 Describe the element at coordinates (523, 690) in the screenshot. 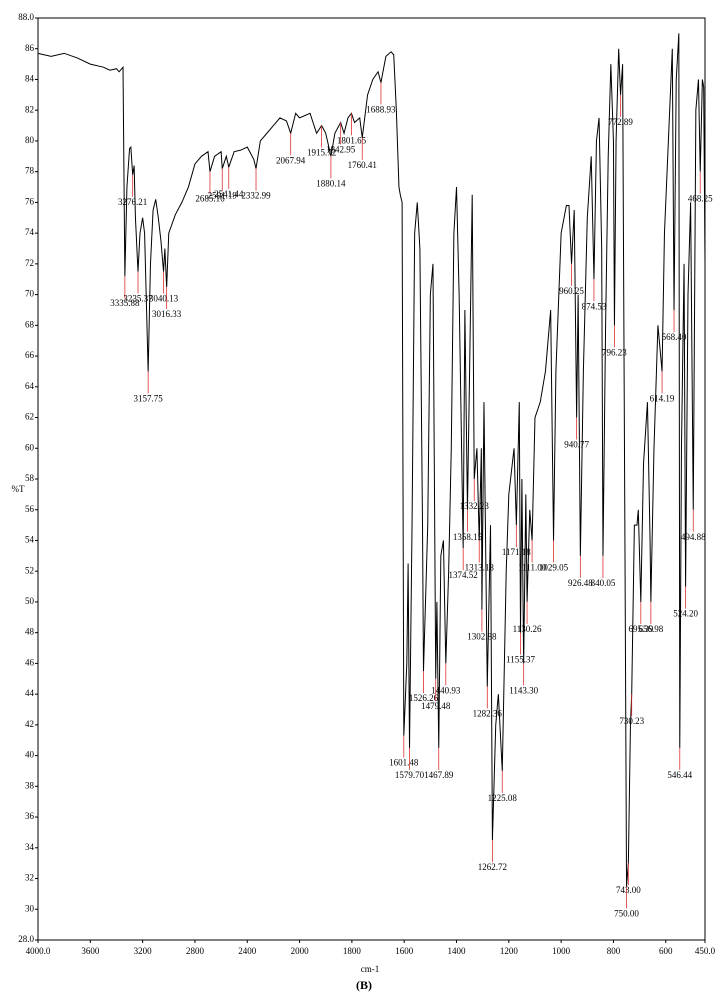

I see `peak-label: 1143.30` at that location.